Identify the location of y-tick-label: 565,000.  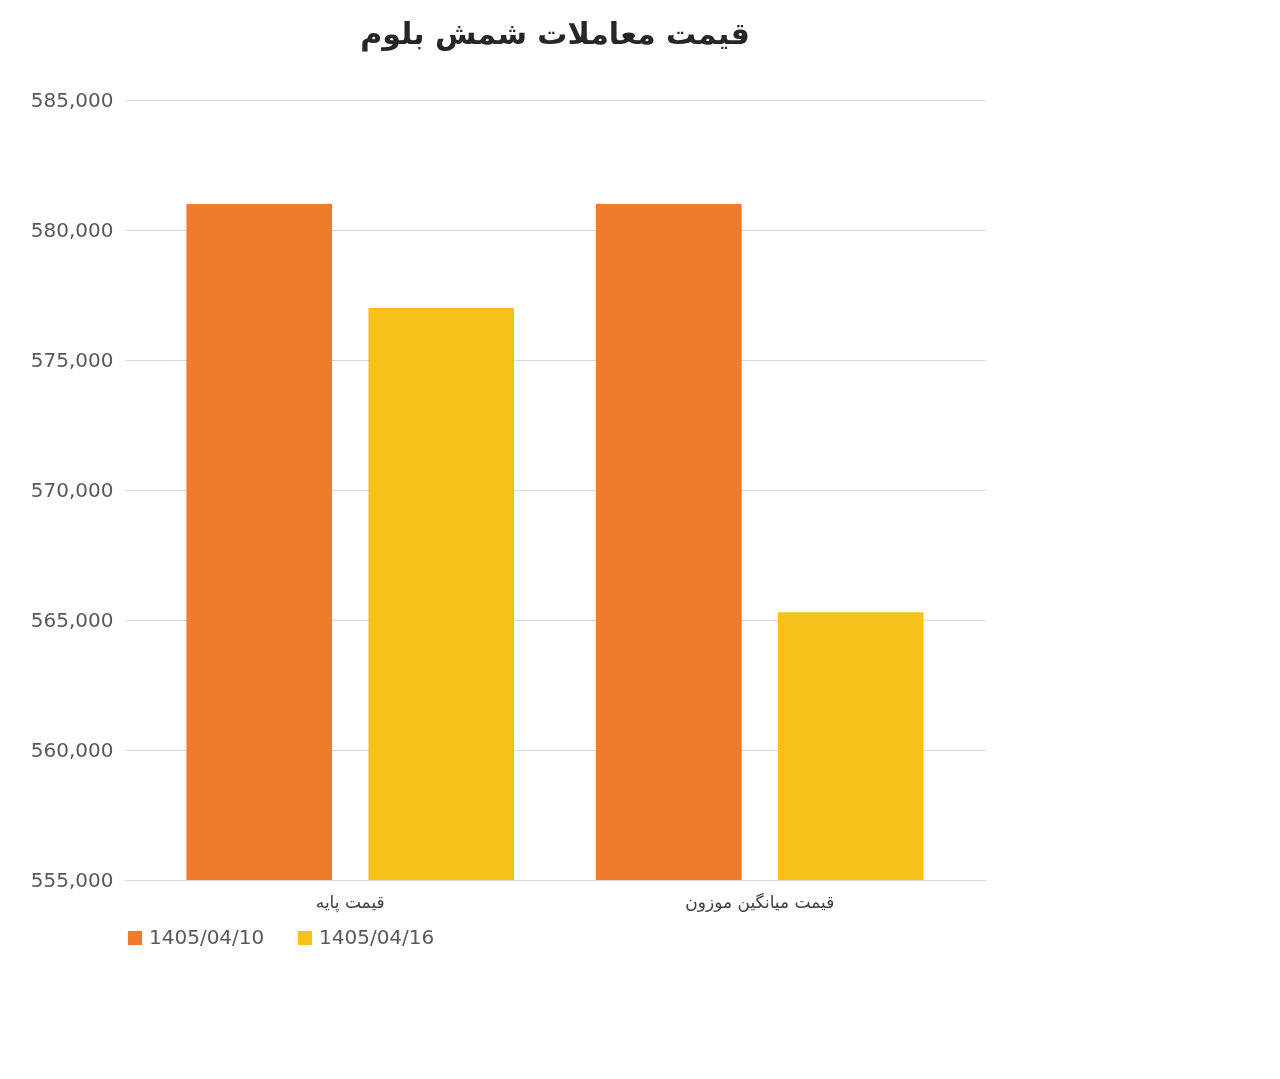
(72, 619).